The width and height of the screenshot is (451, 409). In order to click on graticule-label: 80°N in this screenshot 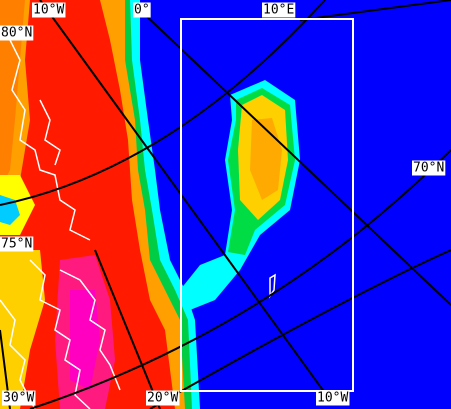, I will do `click(16, 33)`.